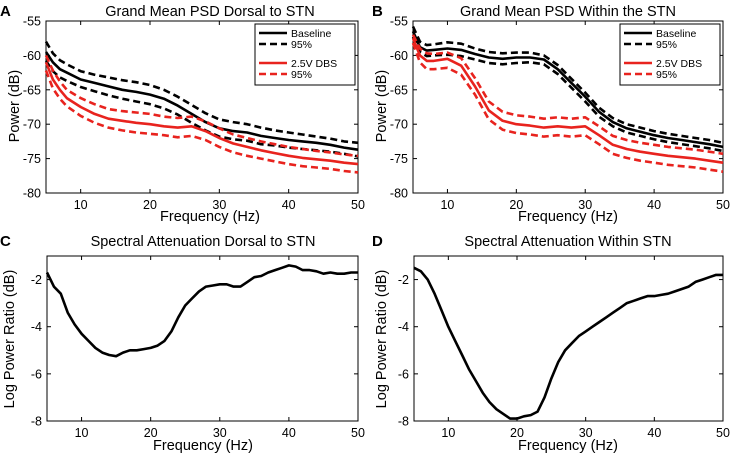  I want to click on panel-label: B, so click(377, 11).